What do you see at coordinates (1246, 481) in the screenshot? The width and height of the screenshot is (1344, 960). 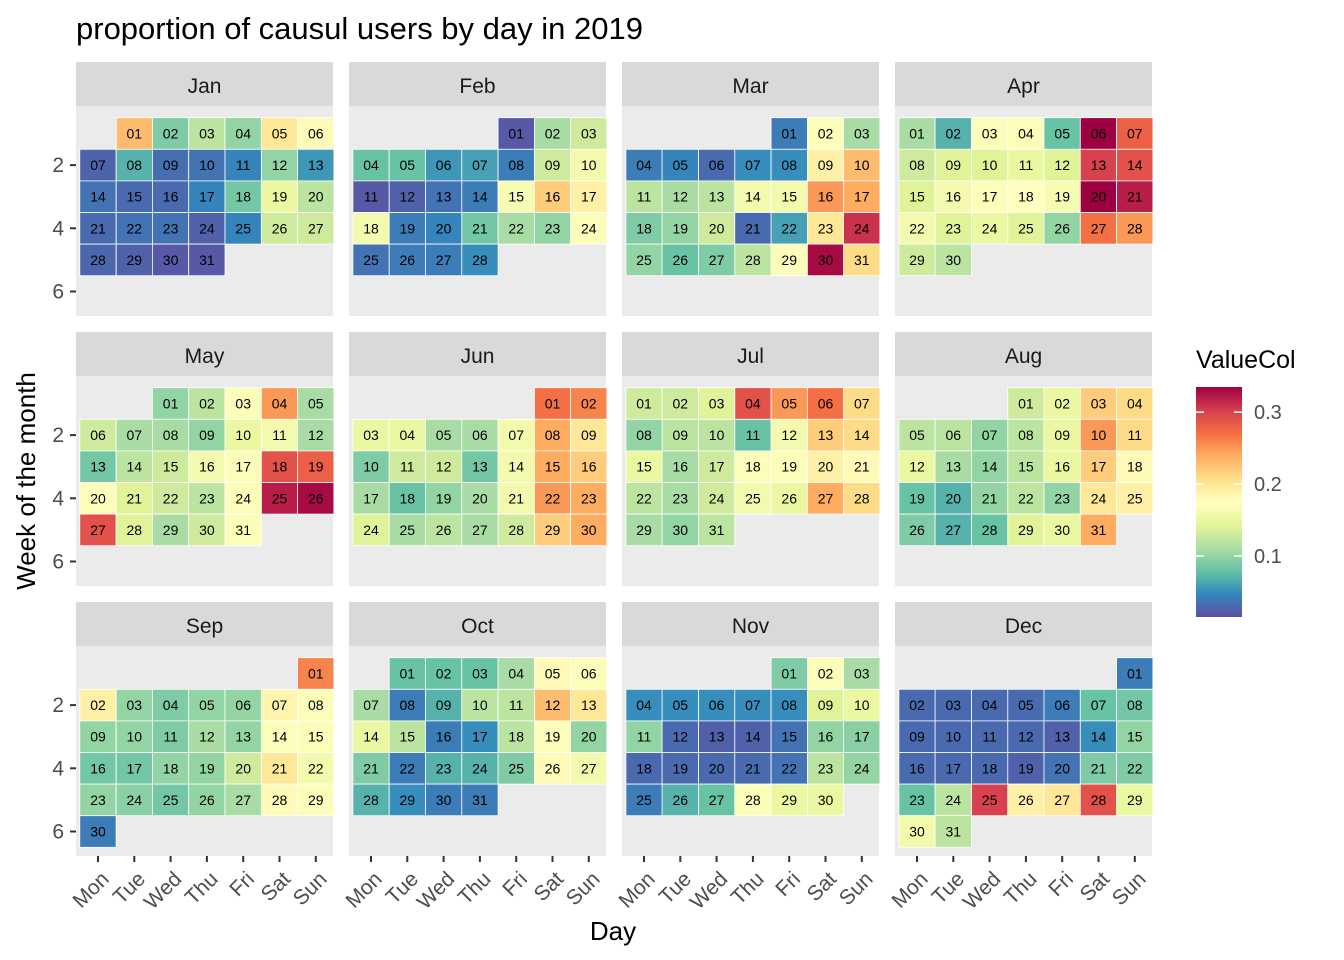 I see `color-legend: ValueCol 0.1 0.2 0.3` at bounding box center [1246, 481].